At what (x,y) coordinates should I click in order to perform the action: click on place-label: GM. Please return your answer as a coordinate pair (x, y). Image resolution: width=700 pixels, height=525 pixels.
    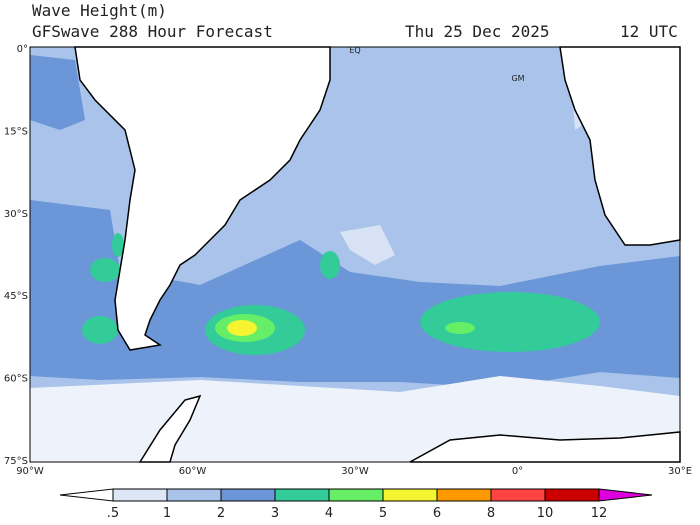
    Looking at the image, I should click on (517, 78).